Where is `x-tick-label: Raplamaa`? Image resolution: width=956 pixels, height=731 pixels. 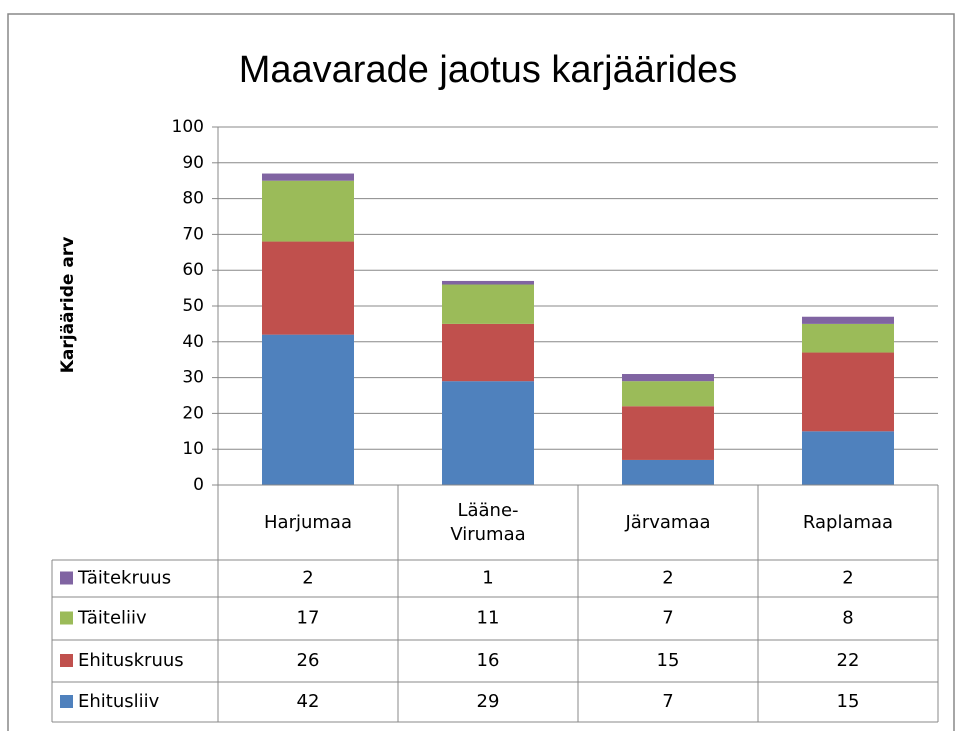
x-tick-label: Raplamaa is located at coordinates (848, 522).